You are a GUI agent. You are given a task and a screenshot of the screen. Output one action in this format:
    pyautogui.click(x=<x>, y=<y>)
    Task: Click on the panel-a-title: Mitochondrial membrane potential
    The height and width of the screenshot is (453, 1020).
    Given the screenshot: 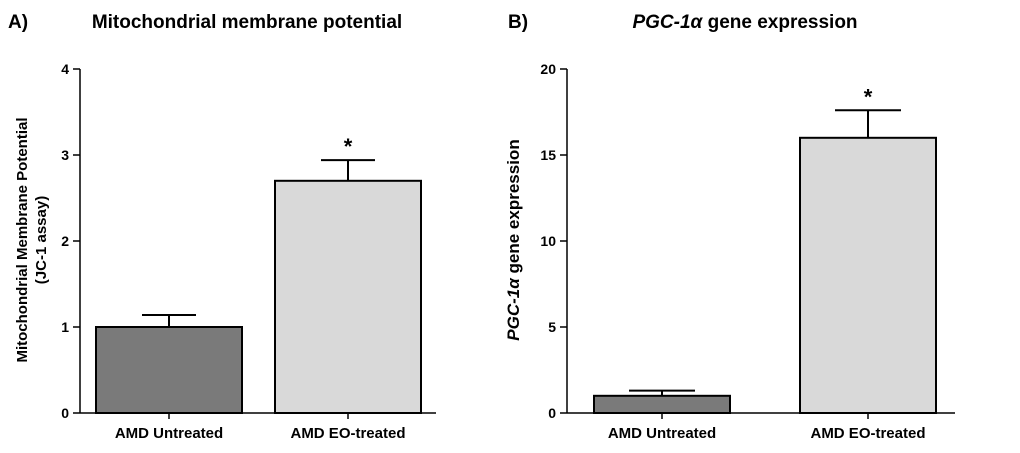 What is the action you would take?
    pyautogui.click(x=247, y=22)
    